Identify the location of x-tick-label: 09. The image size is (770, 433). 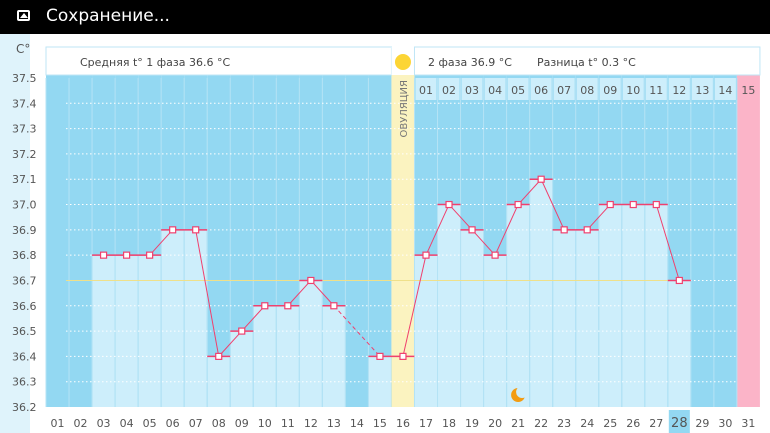
(242, 423).